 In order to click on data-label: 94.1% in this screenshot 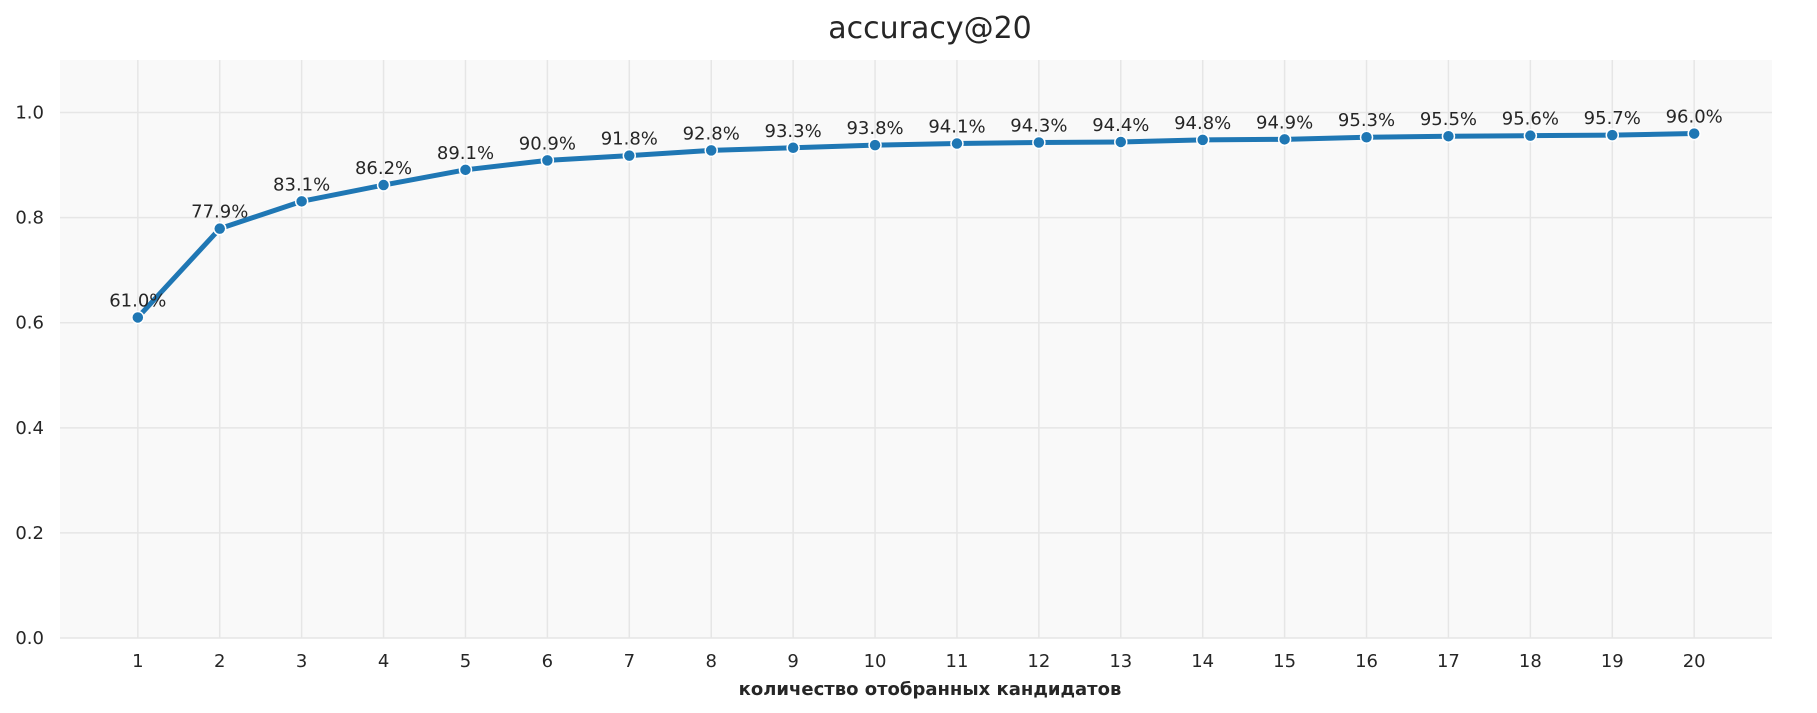, I will do `click(956, 127)`.